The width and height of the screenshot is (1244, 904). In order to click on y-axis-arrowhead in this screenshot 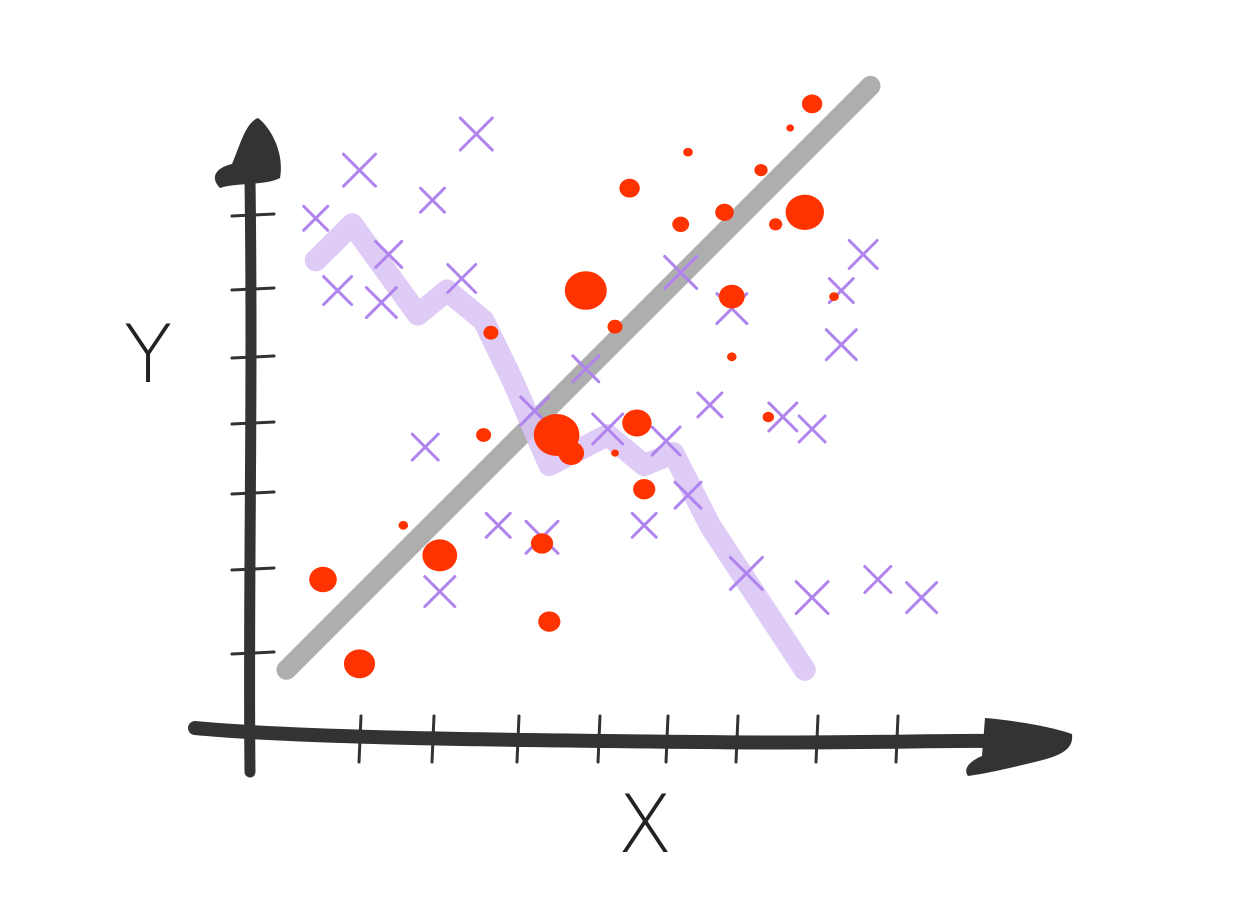, I will do `click(247, 153)`.